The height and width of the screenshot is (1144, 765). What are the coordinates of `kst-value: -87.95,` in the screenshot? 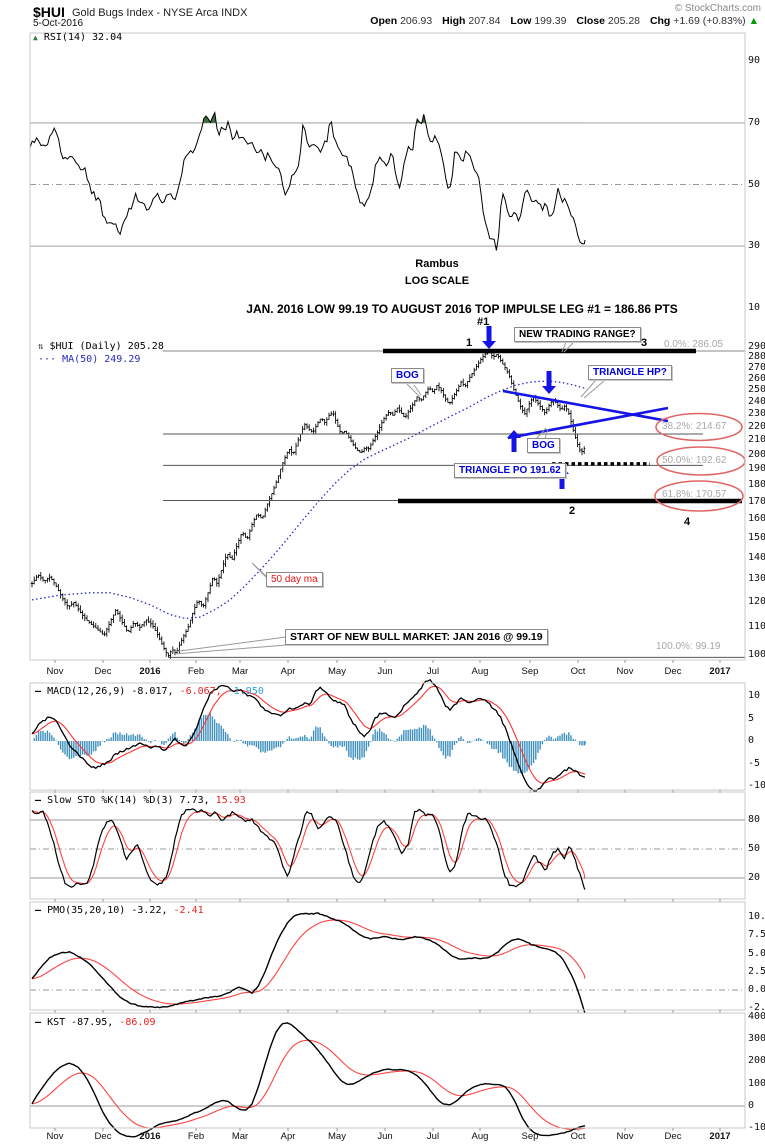 It's located at (92, 1022).